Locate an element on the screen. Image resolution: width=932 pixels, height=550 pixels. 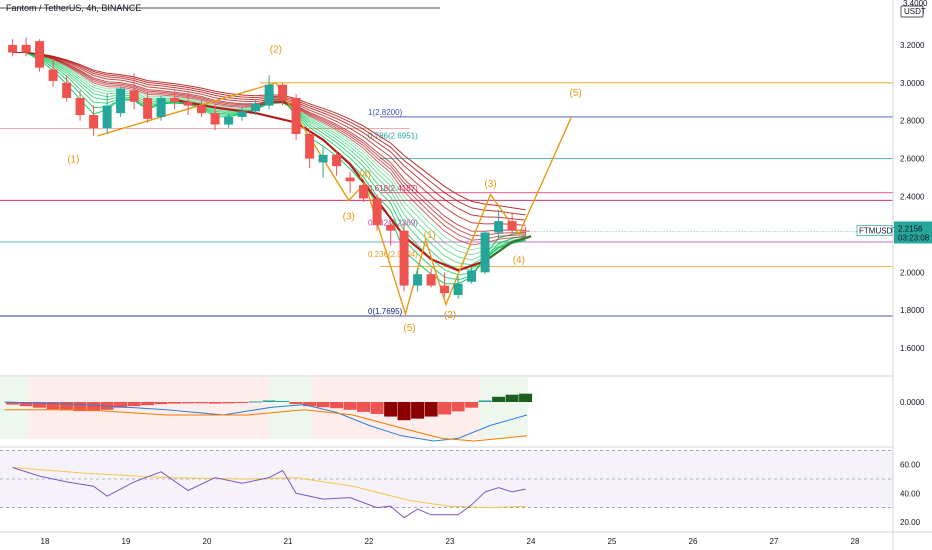
current-price-box is located at coordinates (913, 232).